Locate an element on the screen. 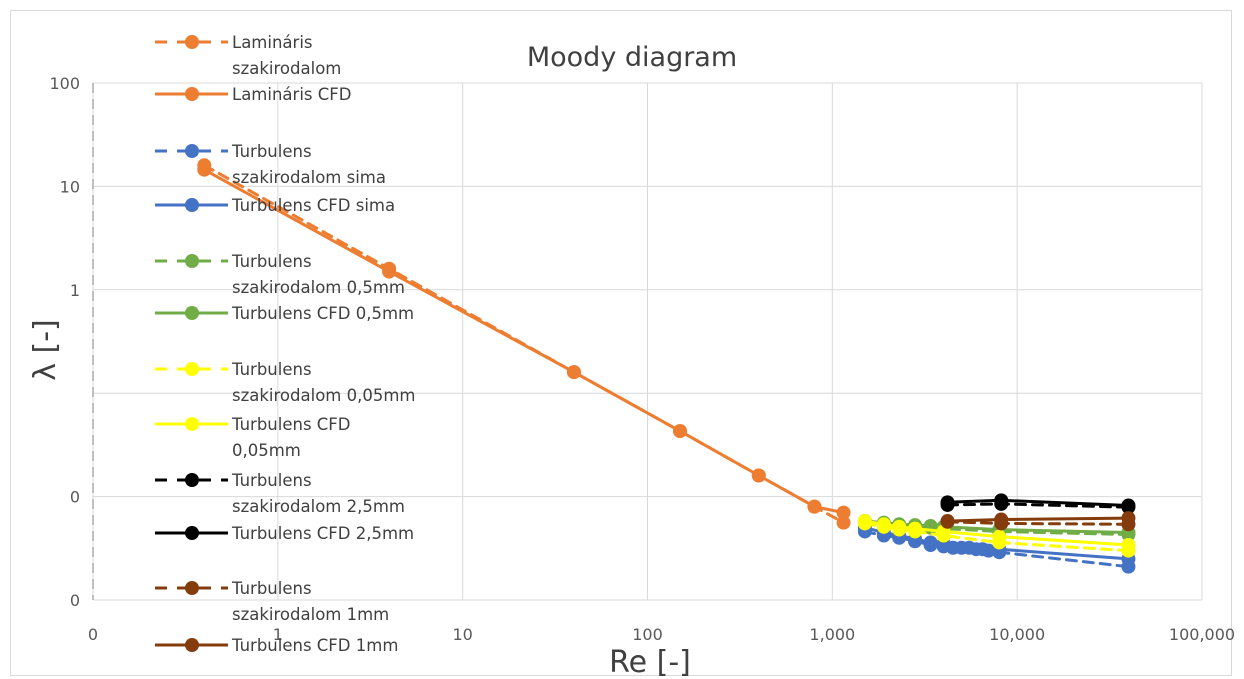  x-tick-label: 1,000 is located at coordinates (832, 634).